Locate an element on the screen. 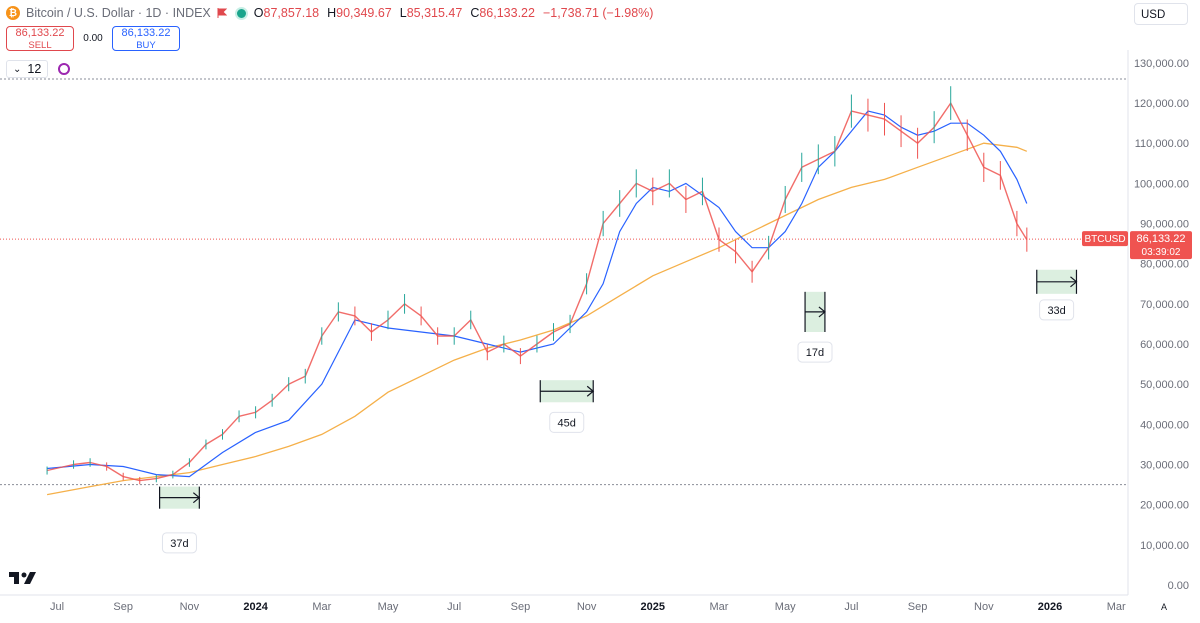 Image resolution: width=1200 pixels, height=623 pixels. y-tick-label: 0.00 is located at coordinates (1178, 586).